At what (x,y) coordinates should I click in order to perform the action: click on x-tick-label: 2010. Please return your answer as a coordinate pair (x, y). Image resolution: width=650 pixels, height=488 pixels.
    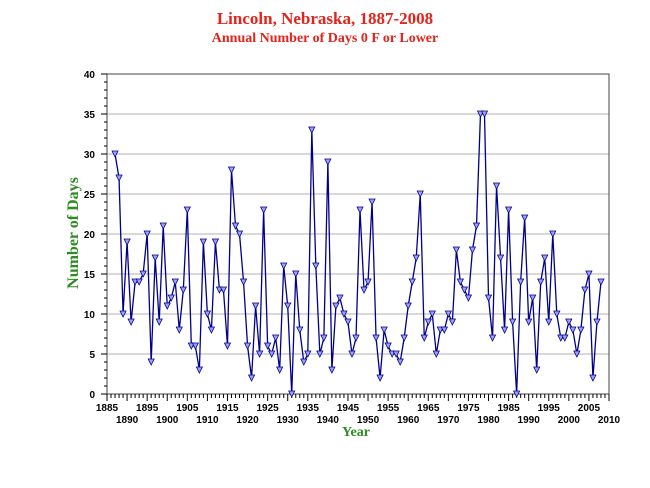
    Looking at the image, I should click on (609, 420).